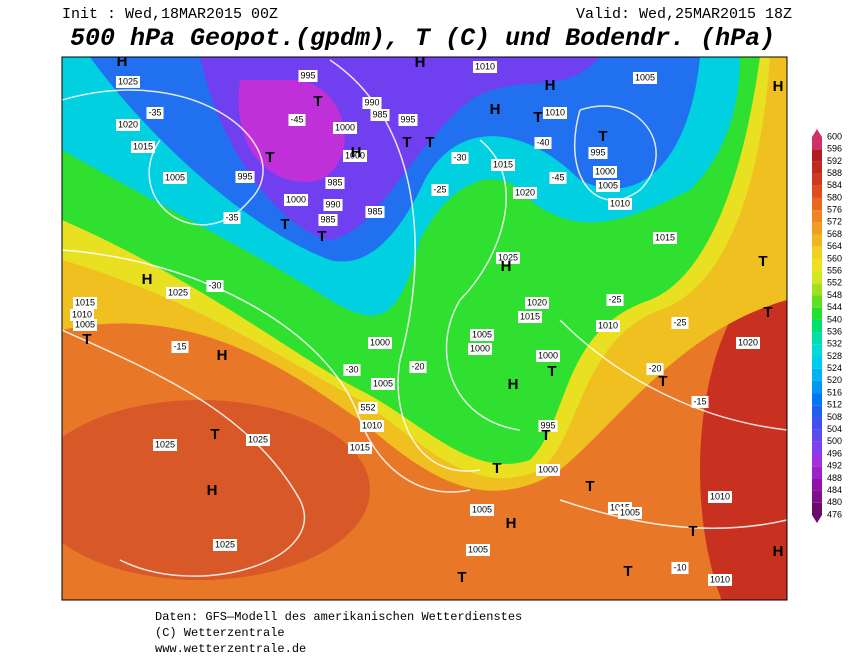  What do you see at coordinates (834, 356) in the screenshot?
I see `legend-label: 528` at bounding box center [834, 356].